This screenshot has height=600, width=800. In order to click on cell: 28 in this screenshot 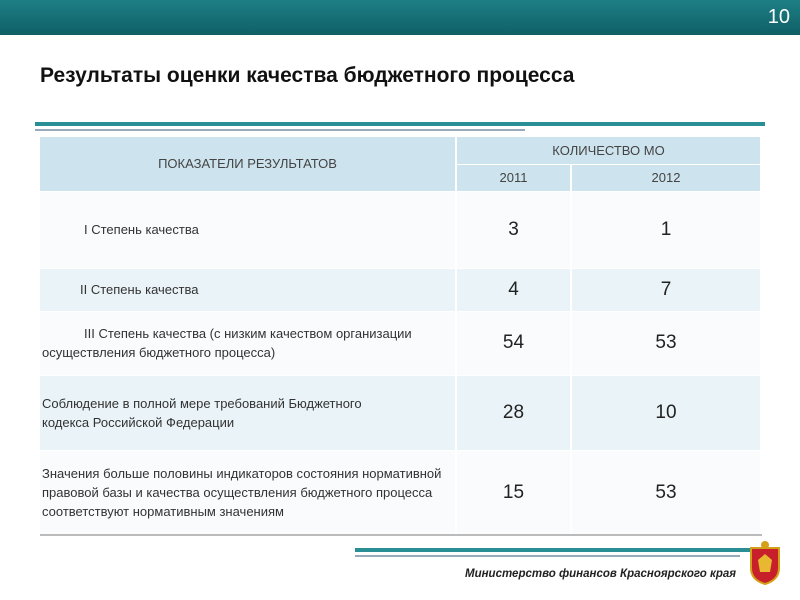, I will do `click(514, 413)`.